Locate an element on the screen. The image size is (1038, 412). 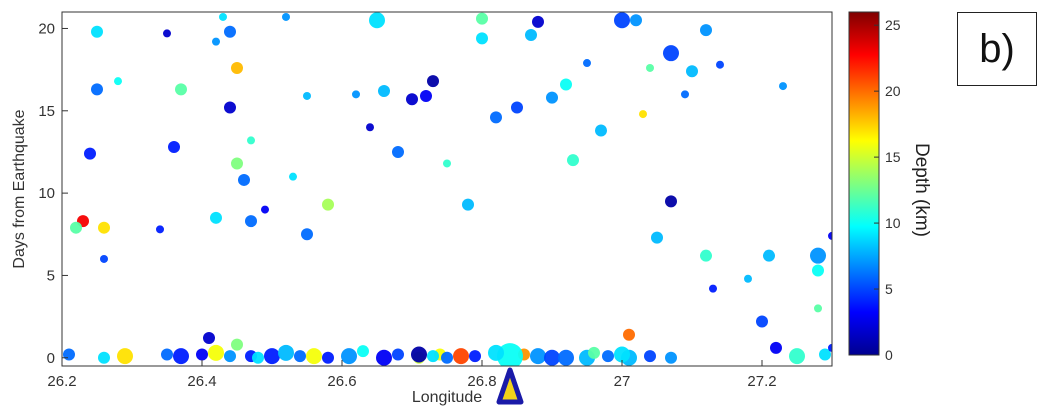
x-tick-label: 26.8 is located at coordinates (481, 381).